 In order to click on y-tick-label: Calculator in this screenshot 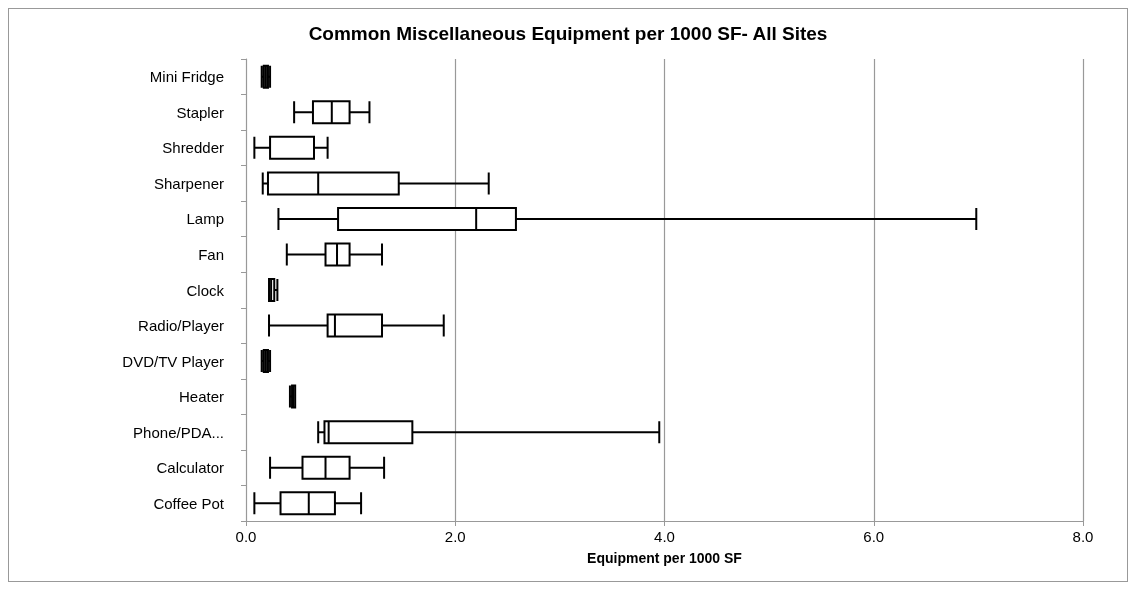, I will do `click(190, 468)`.